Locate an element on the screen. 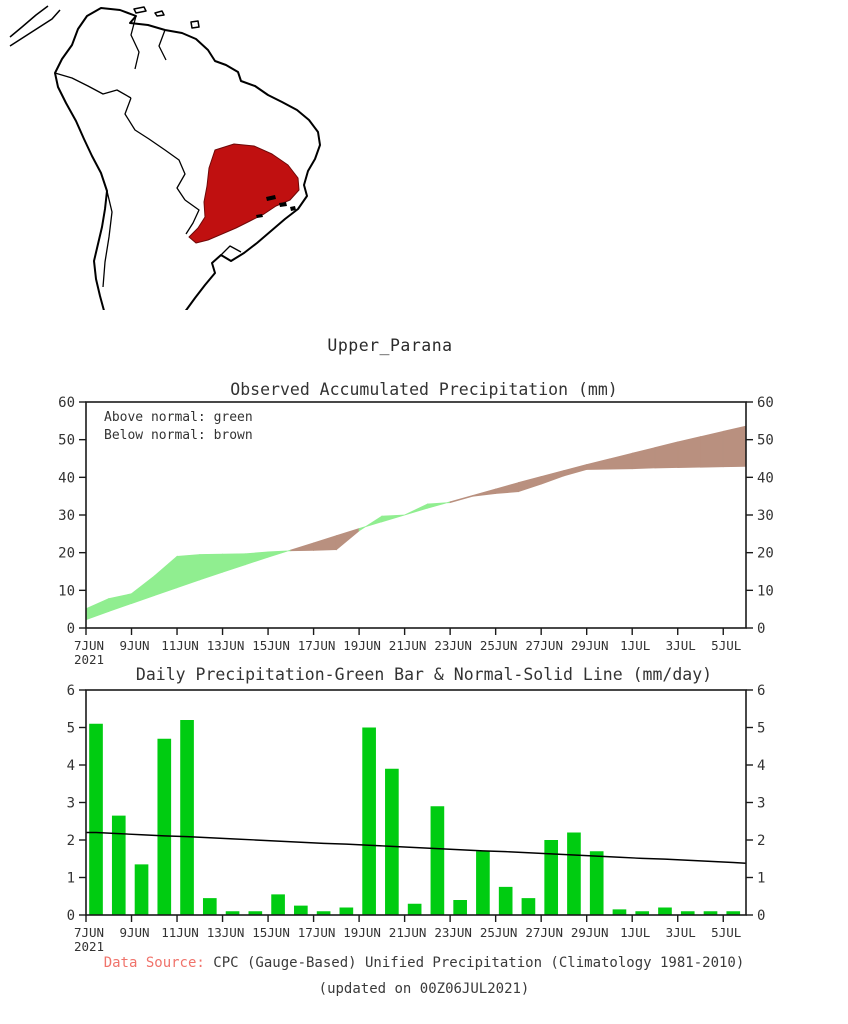 This screenshot has width=848, height=1024. basin-dark-marks is located at coordinates (276, 206).